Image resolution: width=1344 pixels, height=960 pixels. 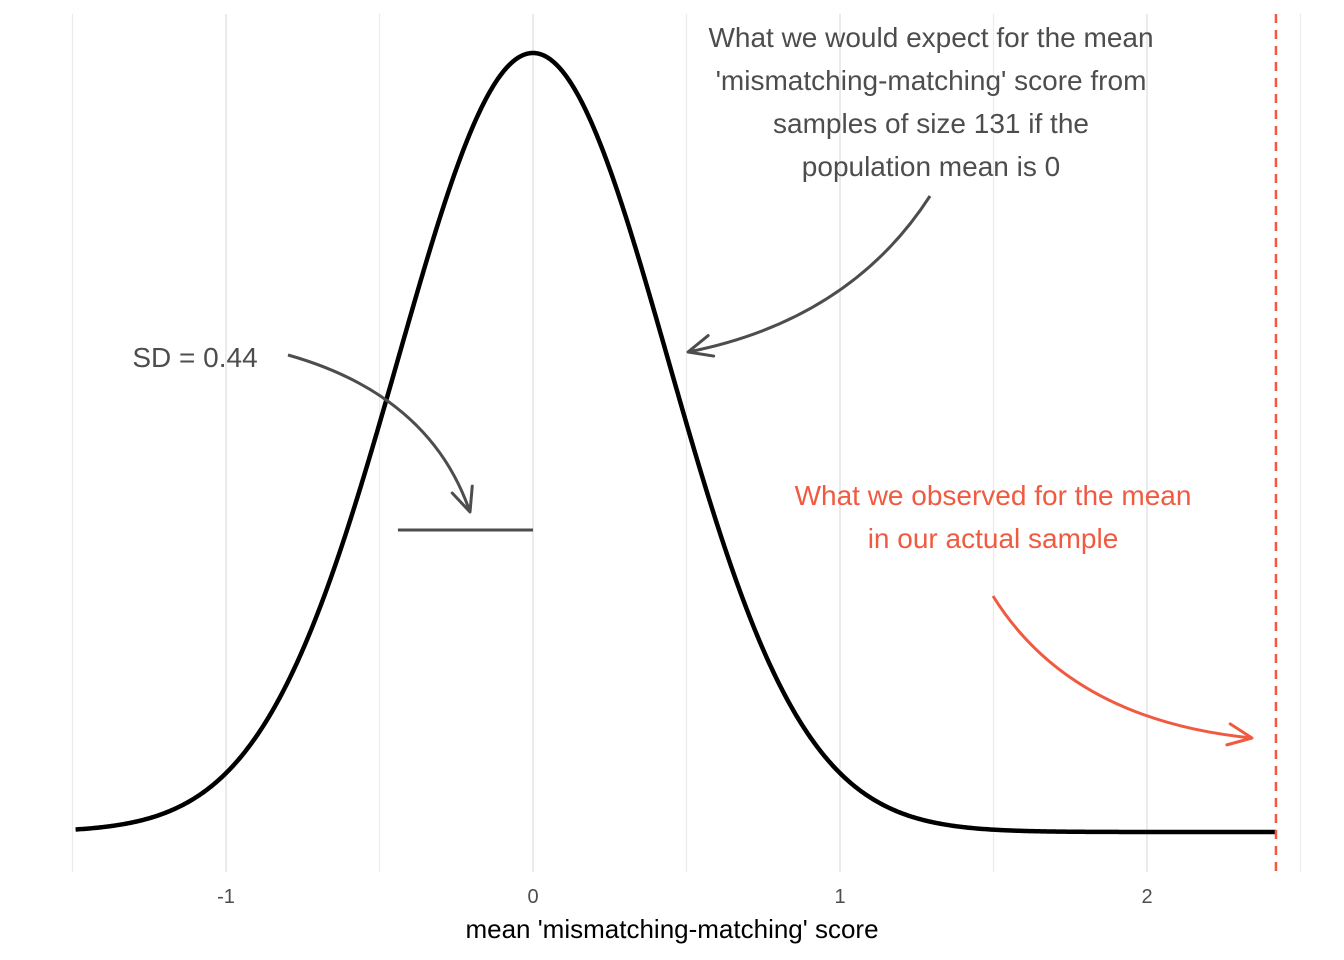 What do you see at coordinates (379, 433) in the screenshot?
I see `sd-arrow` at bounding box center [379, 433].